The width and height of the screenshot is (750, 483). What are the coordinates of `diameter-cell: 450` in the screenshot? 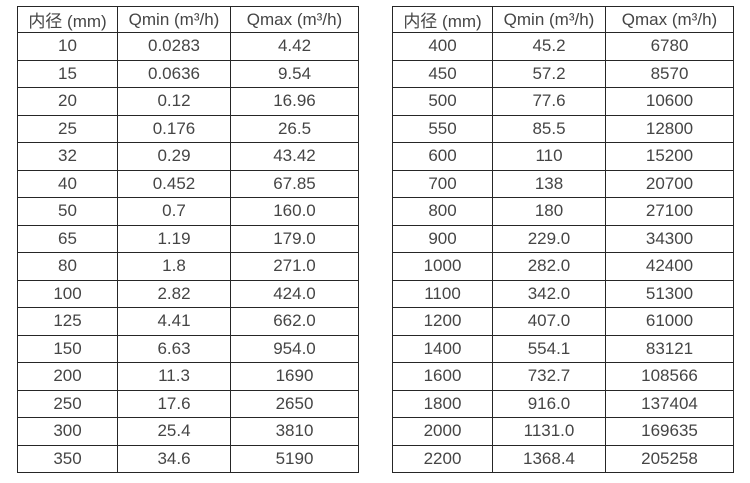 It's located at (442, 73).